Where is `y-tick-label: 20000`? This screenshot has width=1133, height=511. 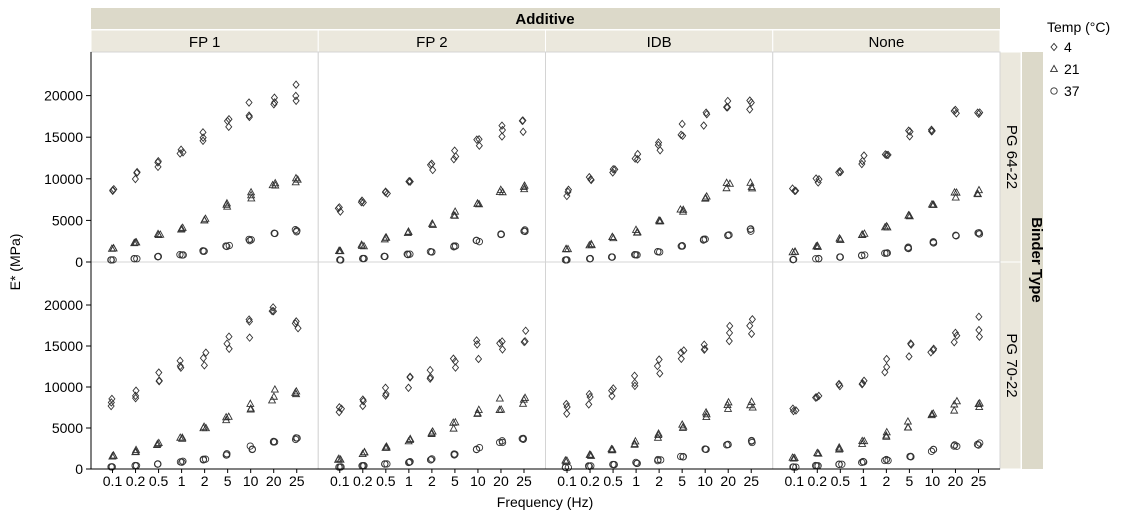 y-tick-label: 20000 is located at coordinates (63, 96).